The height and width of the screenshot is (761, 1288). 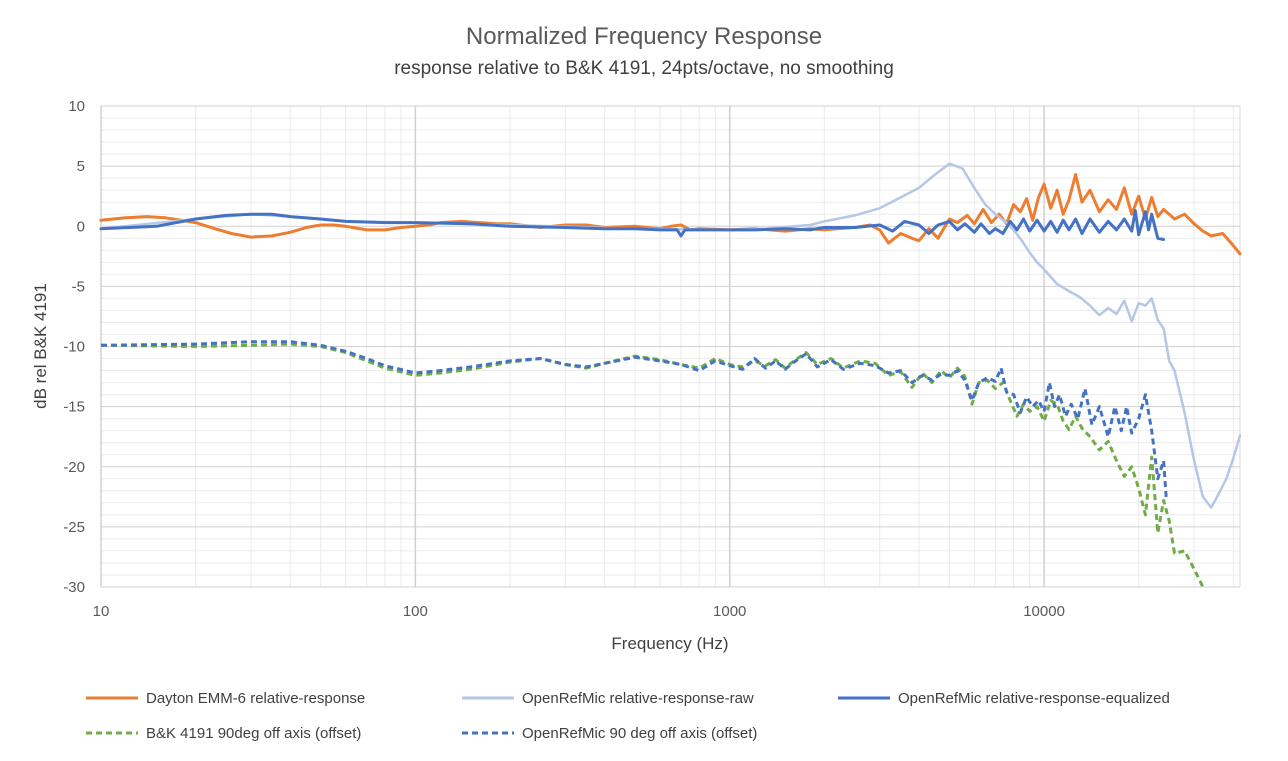 What do you see at coordinates (81, 226) in the screenshot?
I see `y-tick-label: 0` at bounding box center [81, 226].